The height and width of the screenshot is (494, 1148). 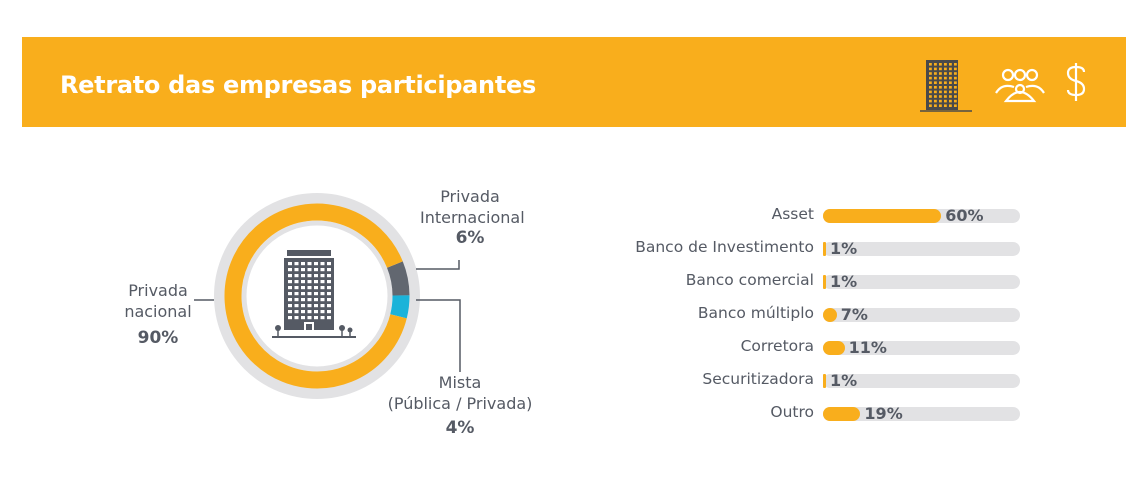 I want to click on bar-category-label: Banco comercial, so click(x=749, y=280).